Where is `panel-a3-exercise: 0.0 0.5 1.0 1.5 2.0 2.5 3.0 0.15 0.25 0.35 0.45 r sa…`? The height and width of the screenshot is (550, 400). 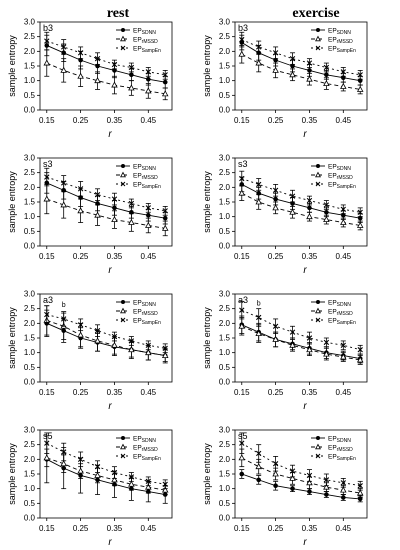 panel-a3-exercise: 0.0 0.5 1.0 1.5 2.0 2.5 3.0 0.15 0.25 0.35 0.45 r sa… is located at coordinates (285, 351).